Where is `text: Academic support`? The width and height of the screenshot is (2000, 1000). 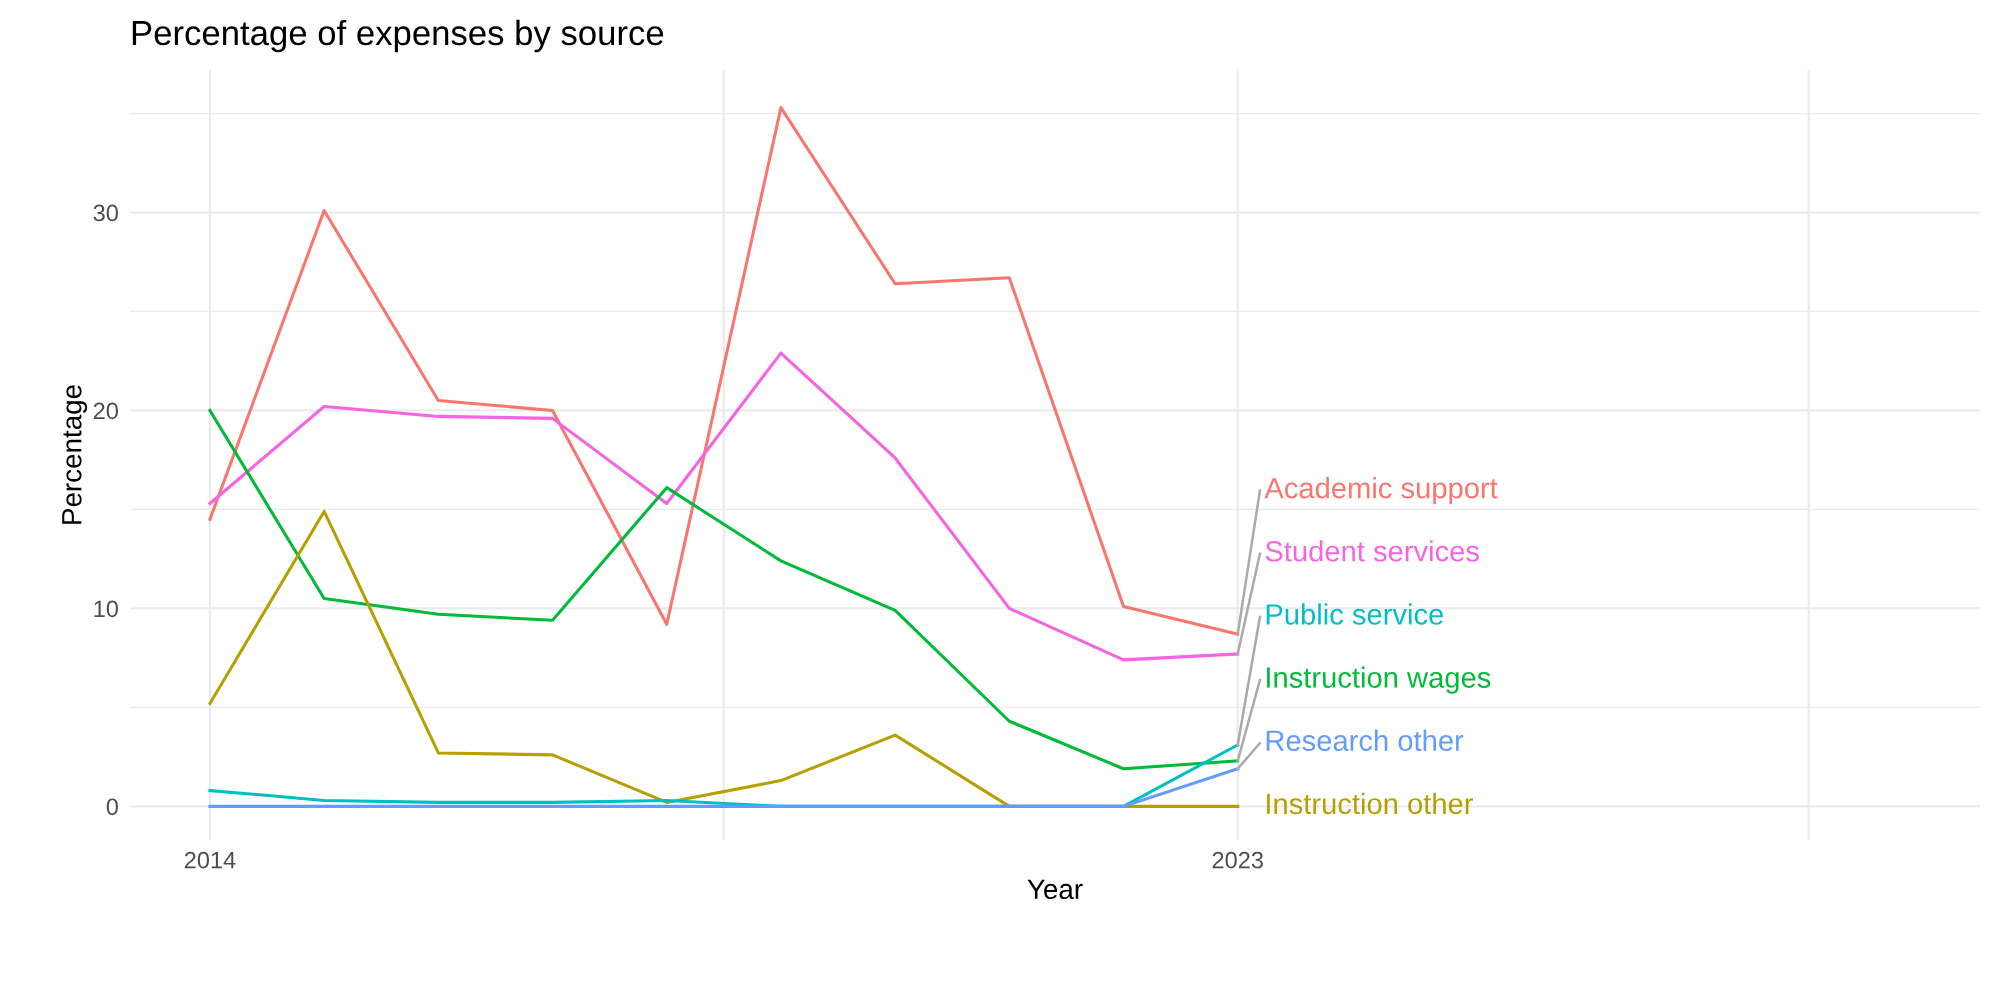 text: Academic support is located at coordinates (1381, 491).